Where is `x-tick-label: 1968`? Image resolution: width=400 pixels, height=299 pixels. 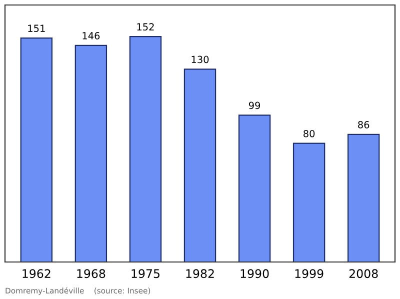
x-tick-label: 1968 is located at coordinates (91, 273).